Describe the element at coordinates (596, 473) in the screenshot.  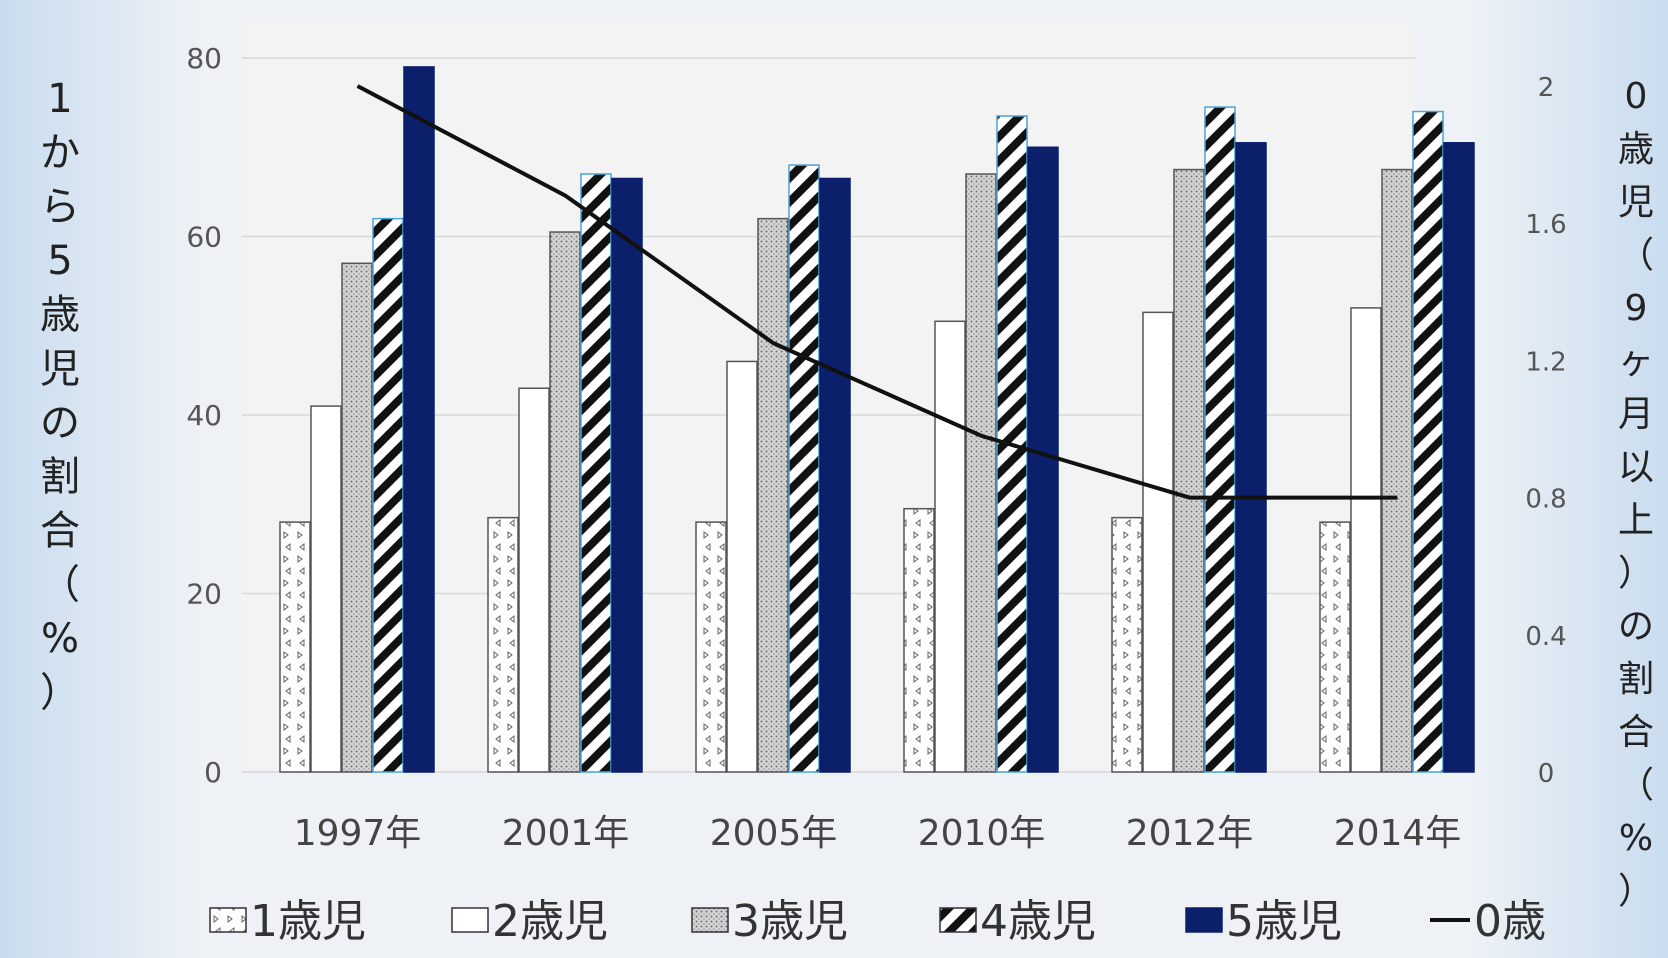
I see `bar-4歳児-2001年` at that location.